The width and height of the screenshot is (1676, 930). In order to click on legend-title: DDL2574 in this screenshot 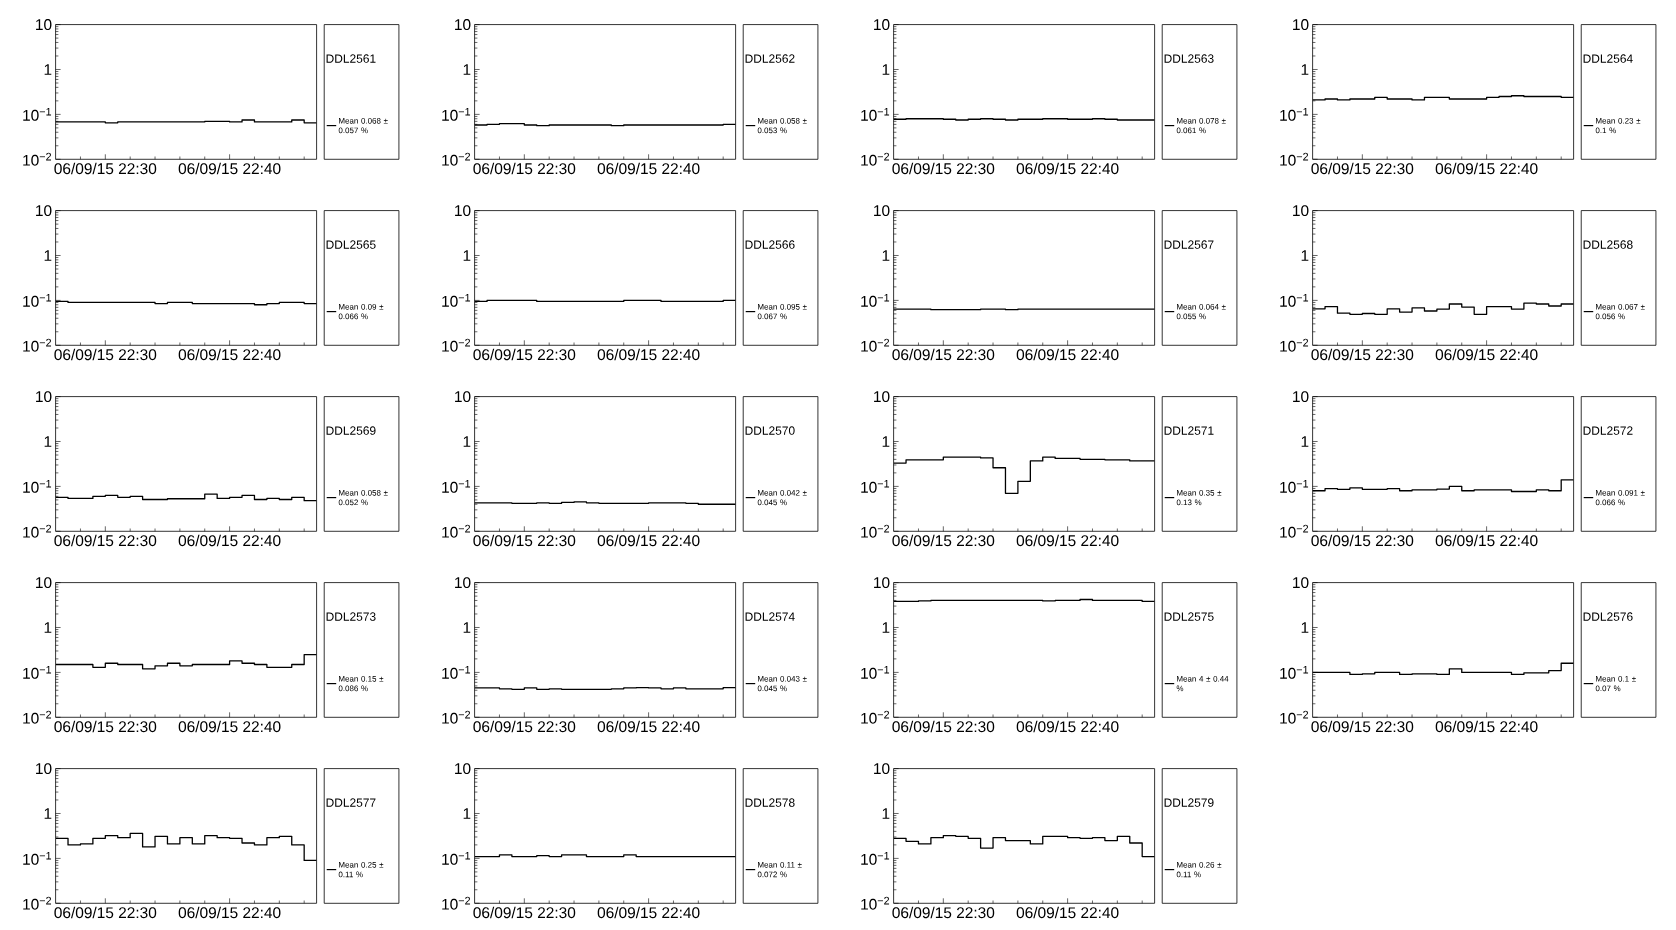, I will do `click(770, 616)`.